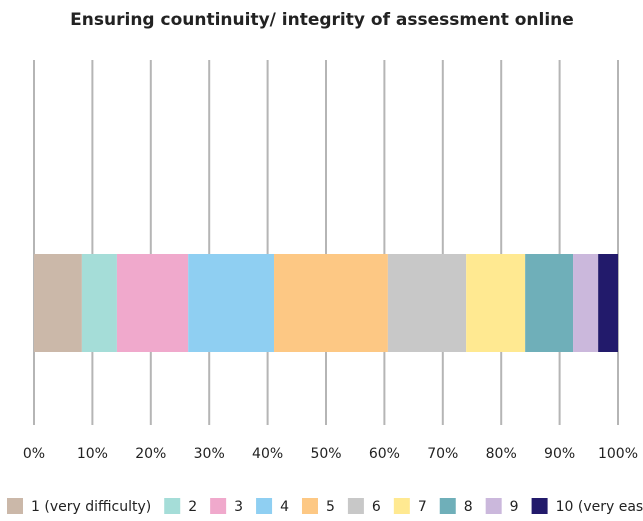 The width and height of the screenshot is (643, 521). What do you see at coordinates (514, 507) in the screenshot?
I see `legend-label: 9` at bounding box center [514, 507].